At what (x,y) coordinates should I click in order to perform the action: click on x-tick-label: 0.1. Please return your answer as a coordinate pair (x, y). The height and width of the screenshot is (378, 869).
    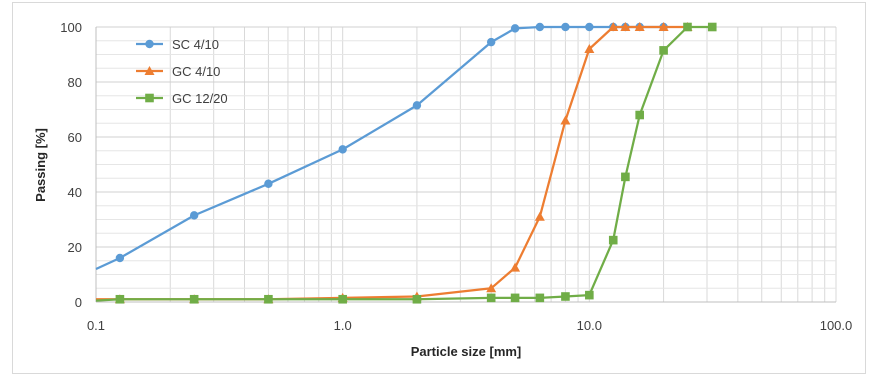
    Looking at the image, I should click on (96, 325).